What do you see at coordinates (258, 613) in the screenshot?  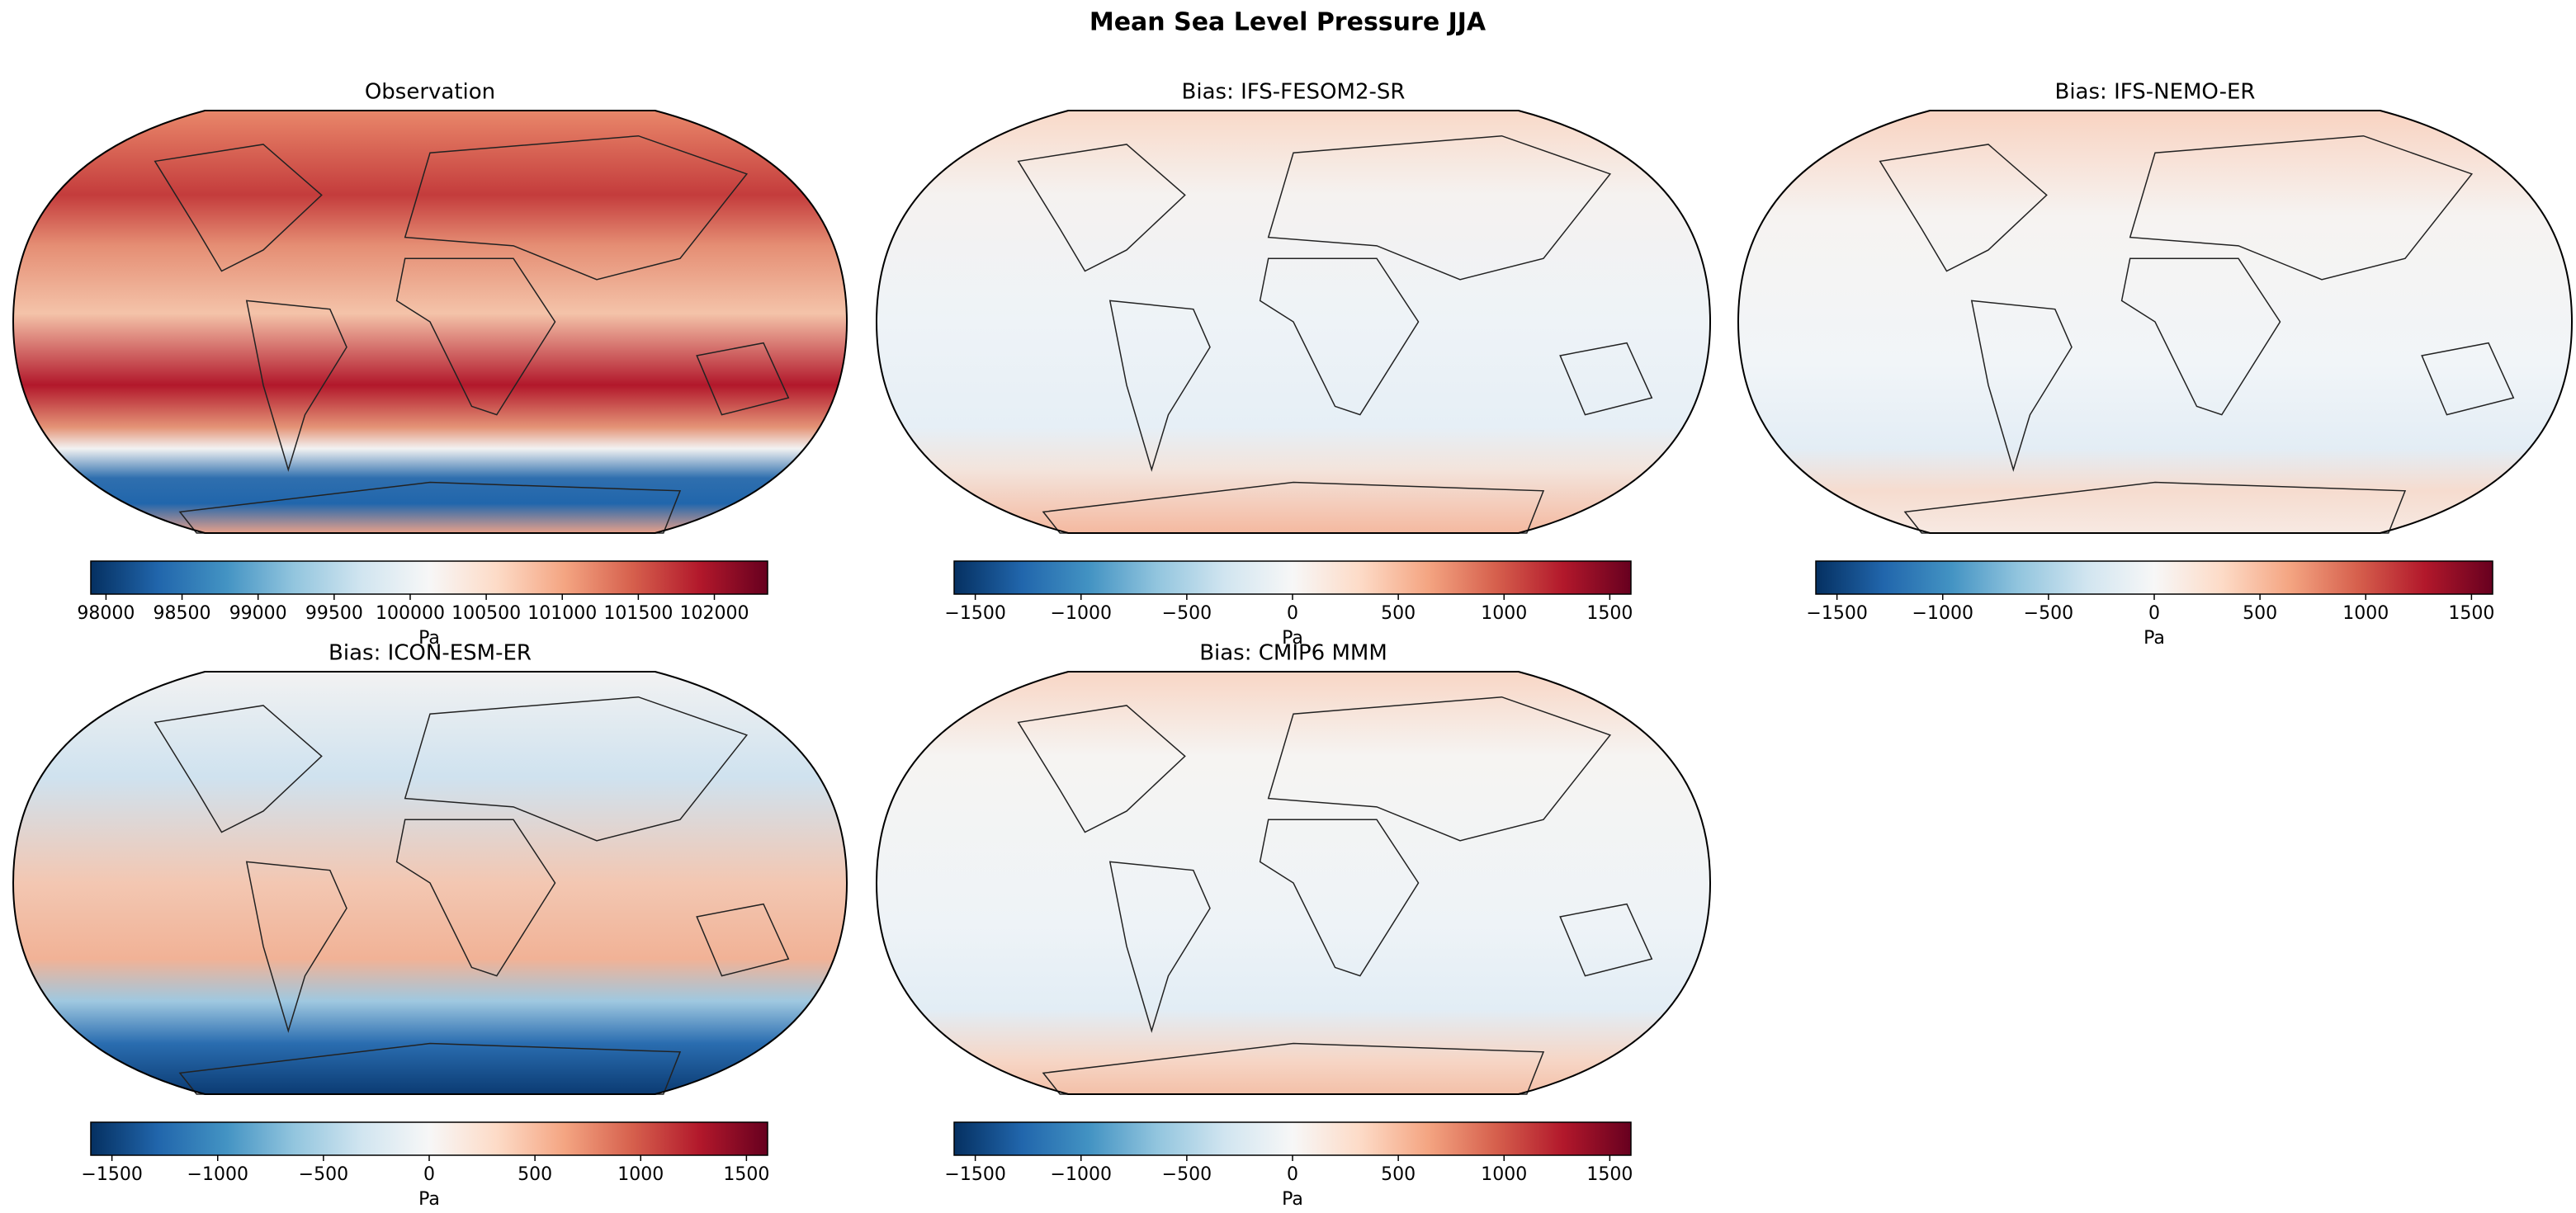 I see `colorbar-tick-label: 99000` at bounding box center [258, 613].